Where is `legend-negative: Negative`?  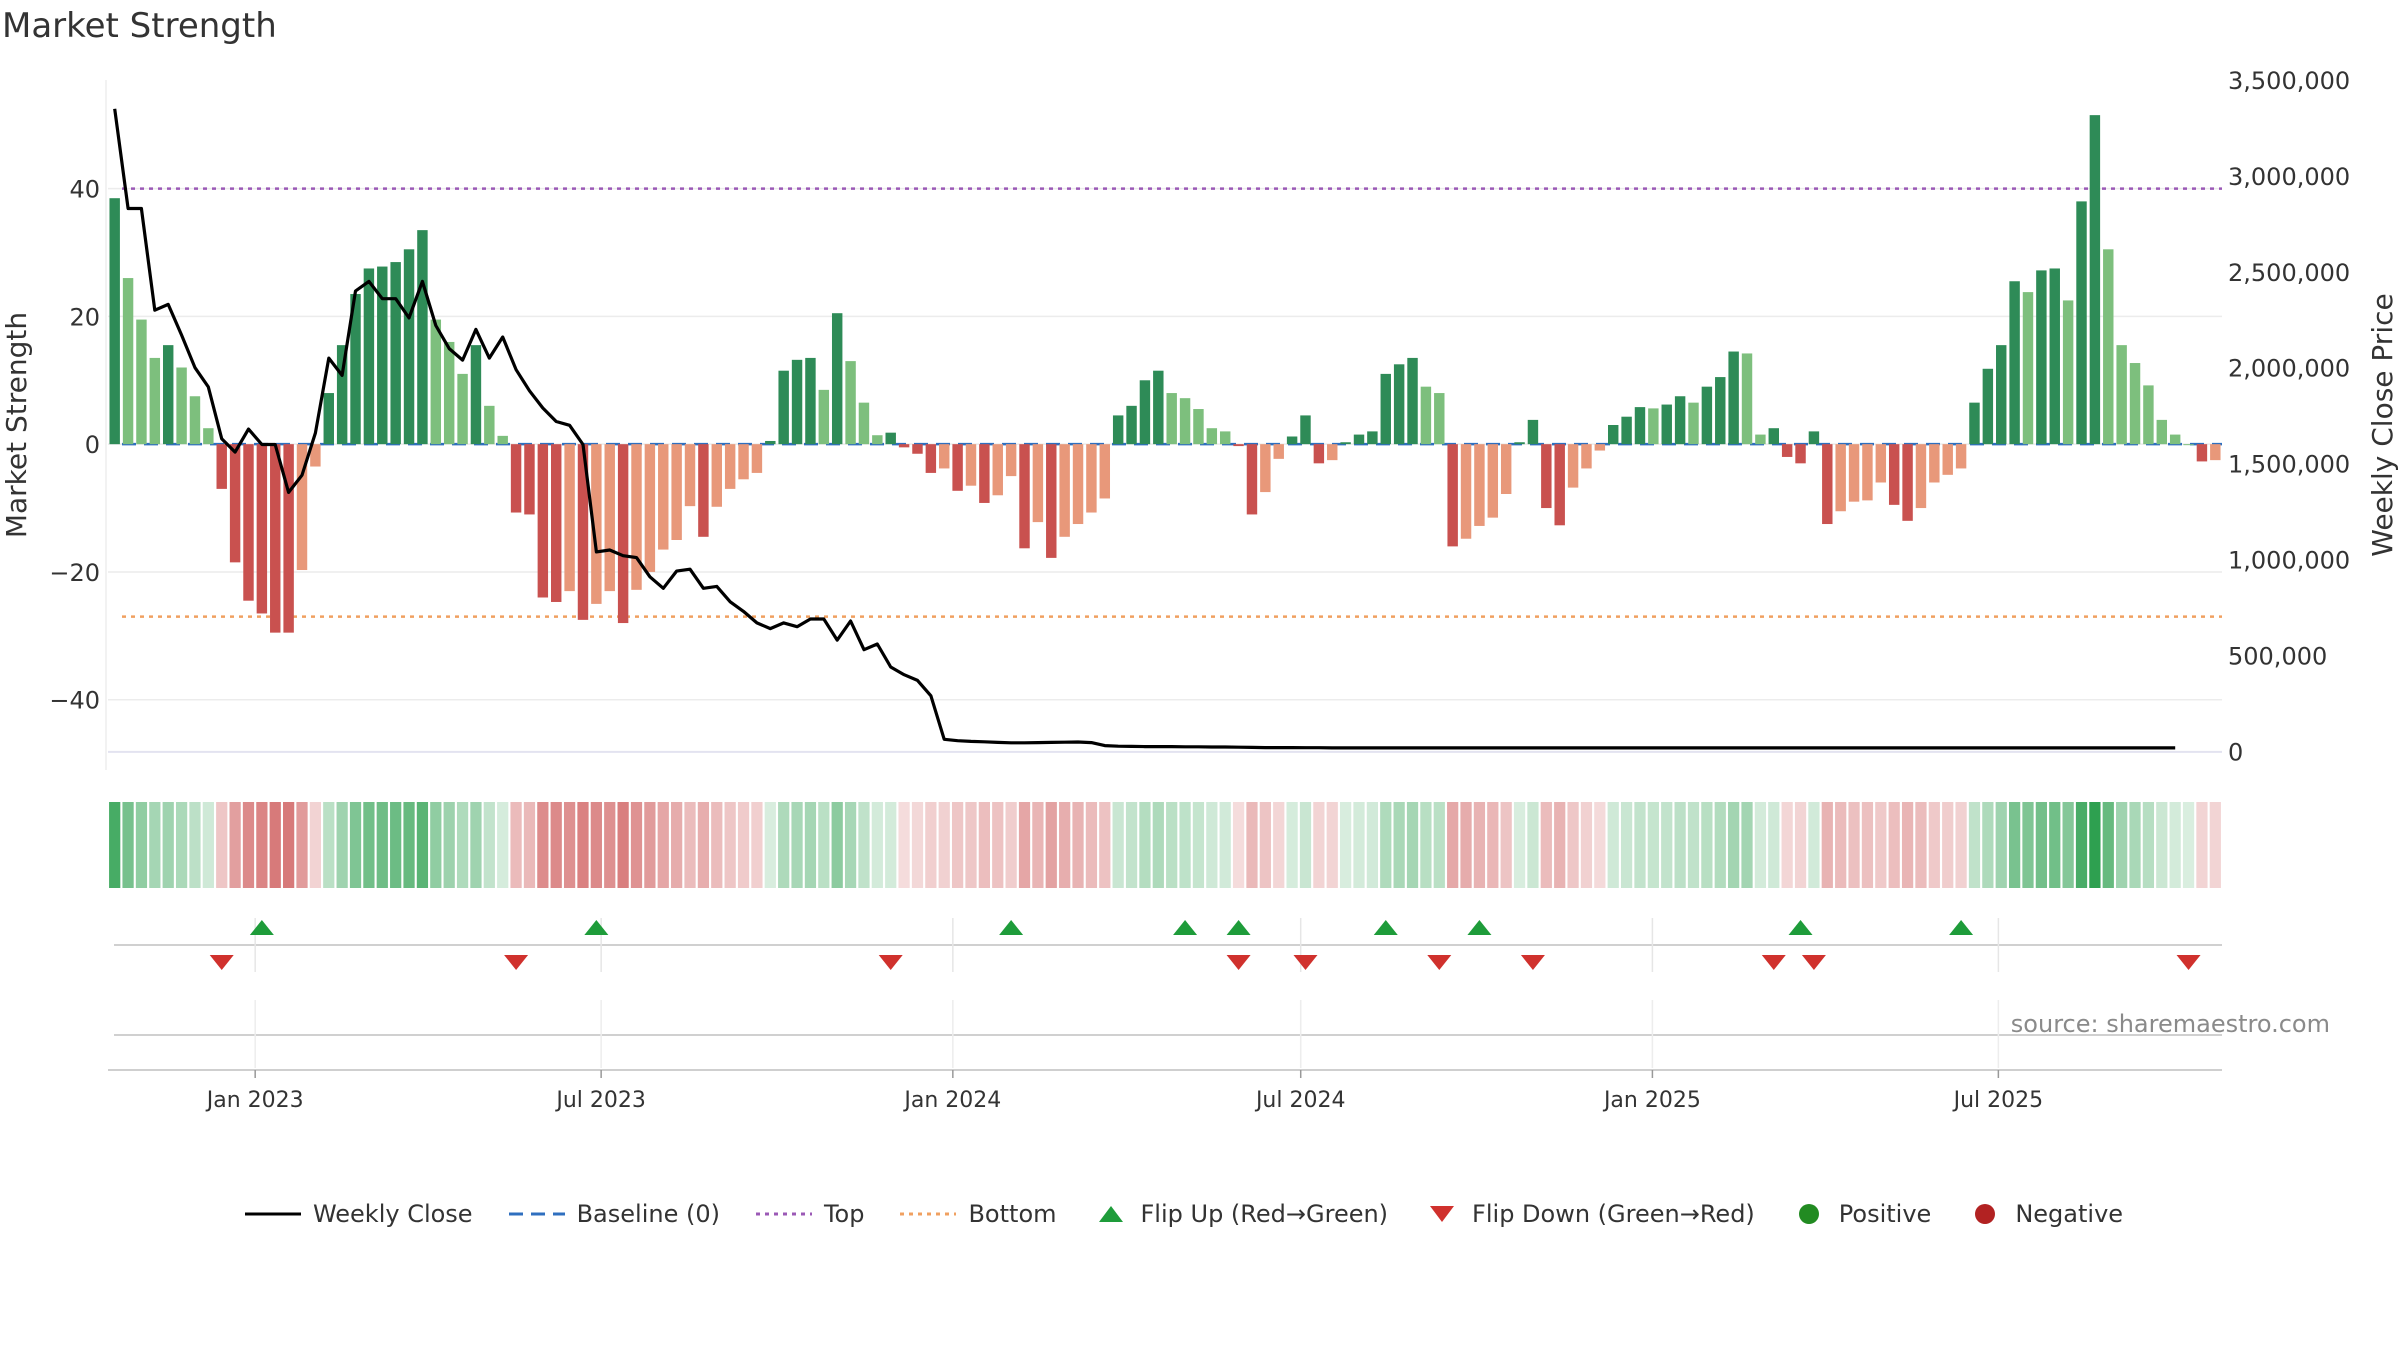
legend-negative: Negative is located at coordinates (2044, 1214).